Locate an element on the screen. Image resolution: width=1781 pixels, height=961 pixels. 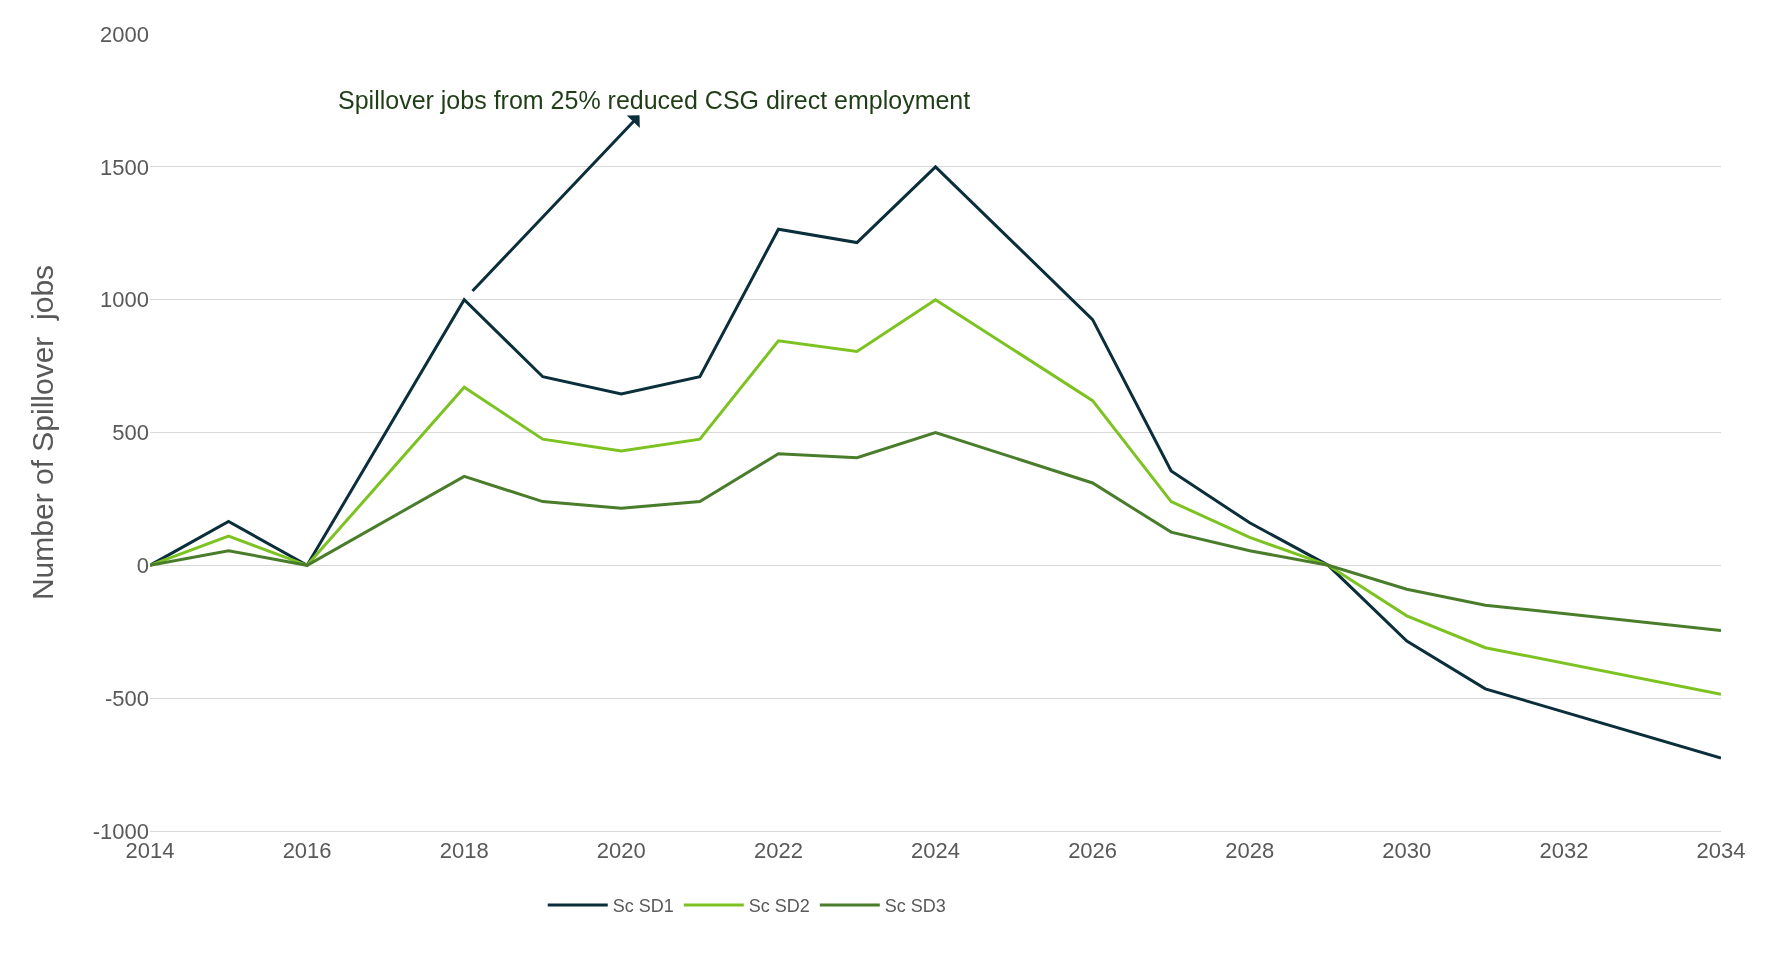
x-tick-label: 2016 is located at coordinates (307, 851).